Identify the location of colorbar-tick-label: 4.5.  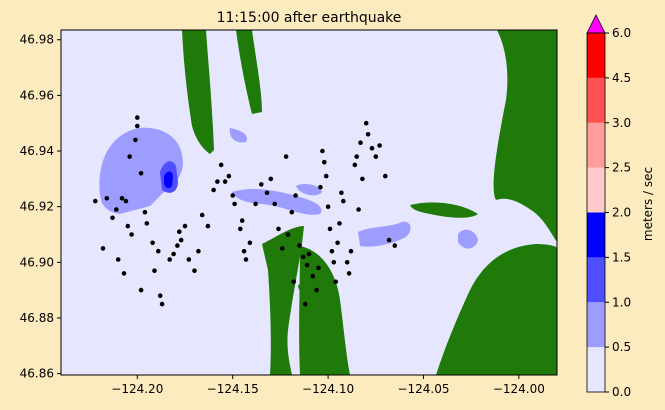
(621, 78).